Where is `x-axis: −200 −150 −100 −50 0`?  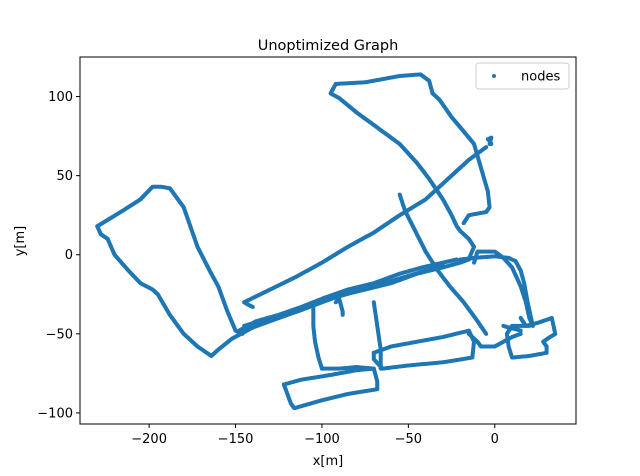
x-axis: −200 −150 −100 −50 0 is located at coordinates (315, 435).